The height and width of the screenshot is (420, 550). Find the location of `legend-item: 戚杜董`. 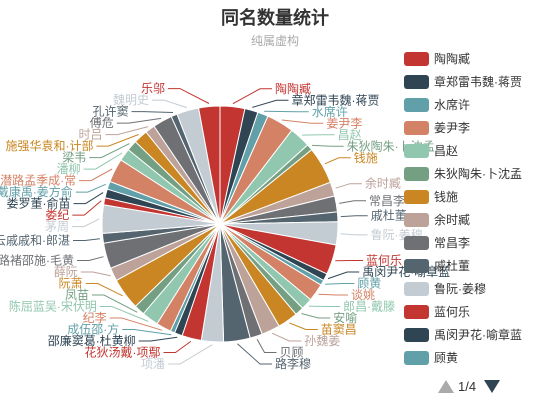

legend-item: 戚杜董 is located at coordinates (477, 267).